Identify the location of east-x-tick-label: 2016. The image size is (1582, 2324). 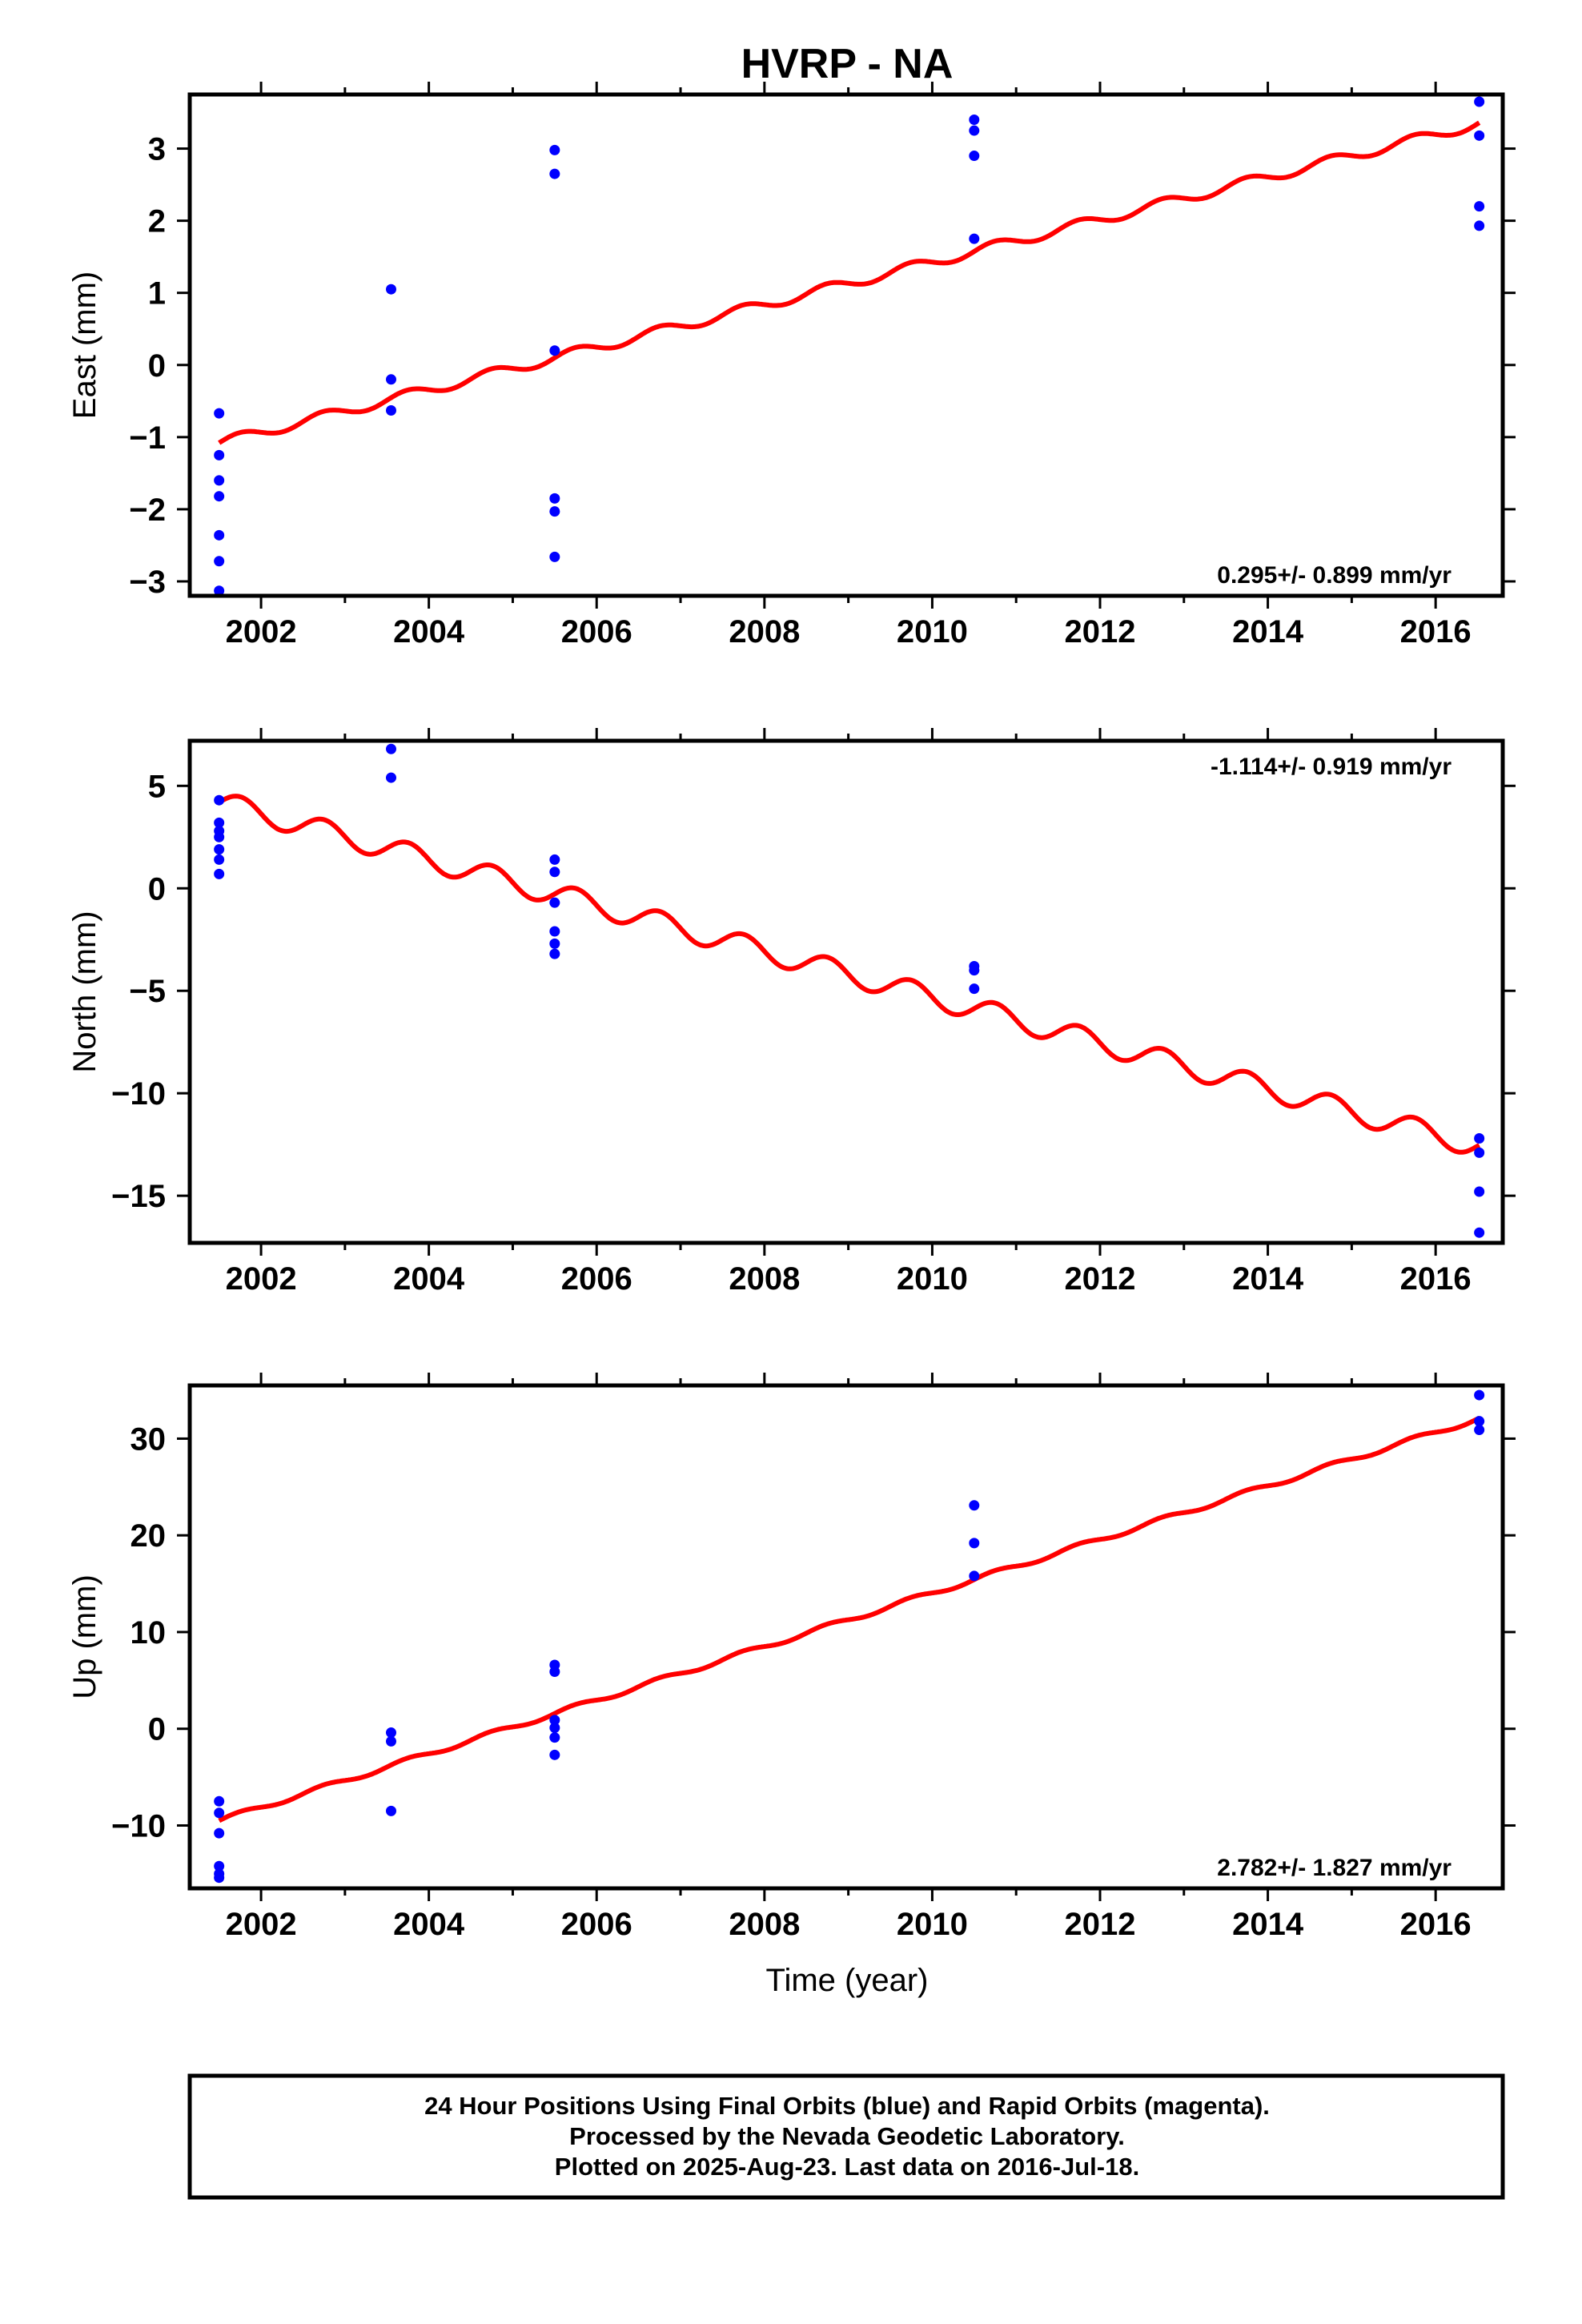
(1436, 631).